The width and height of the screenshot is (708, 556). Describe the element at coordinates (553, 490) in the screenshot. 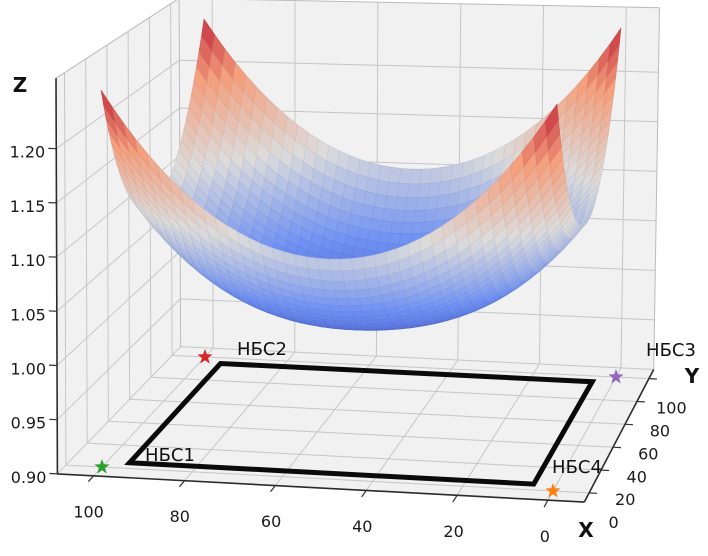

I see `beacon-star-НБС4` at that location.